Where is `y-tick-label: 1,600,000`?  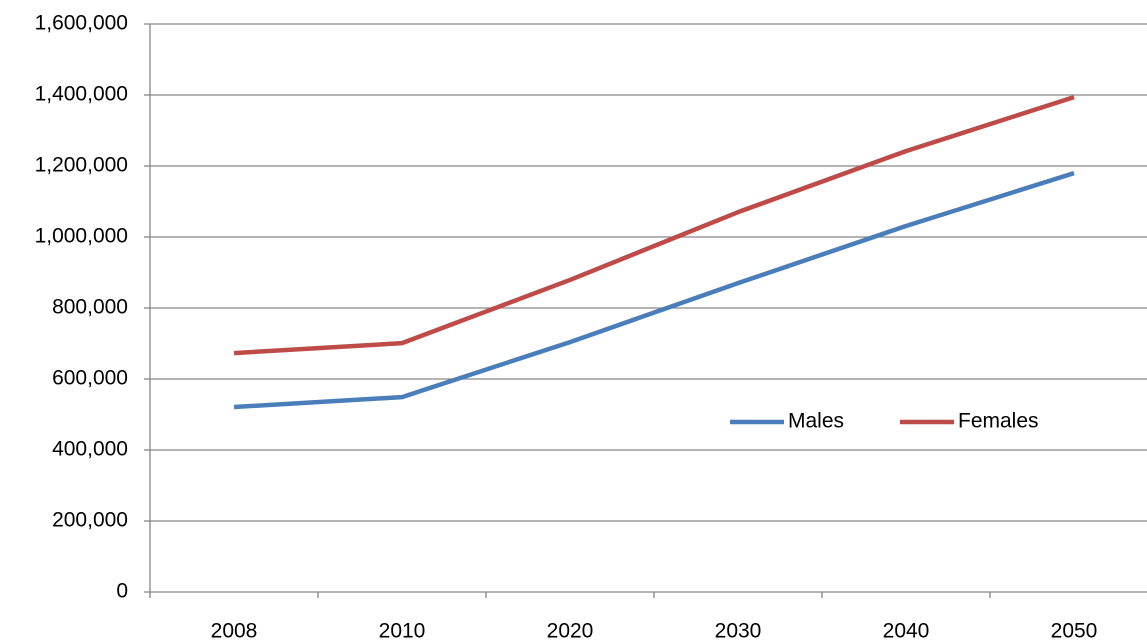
y-tick-label: 1,600,000 is located at coordinates (81, 23).